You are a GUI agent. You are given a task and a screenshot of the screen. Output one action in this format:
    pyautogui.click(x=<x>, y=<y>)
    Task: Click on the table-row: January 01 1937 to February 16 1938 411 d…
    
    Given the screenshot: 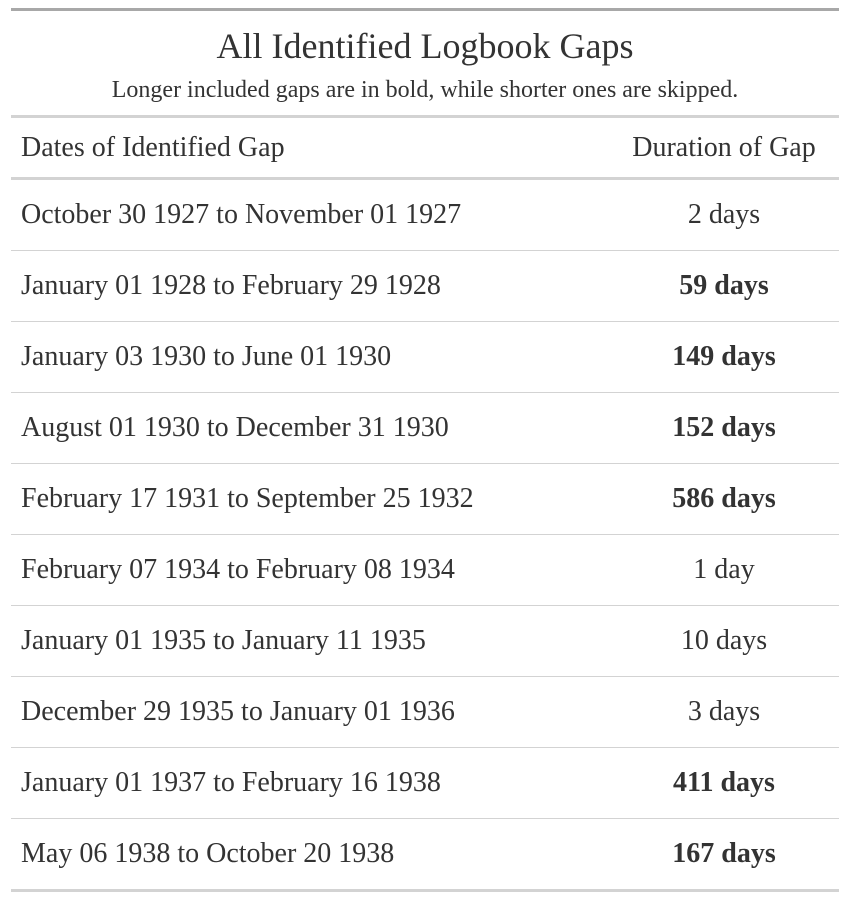 What is the action you would take?
    pyautogui.click(x=425, y=783)
    